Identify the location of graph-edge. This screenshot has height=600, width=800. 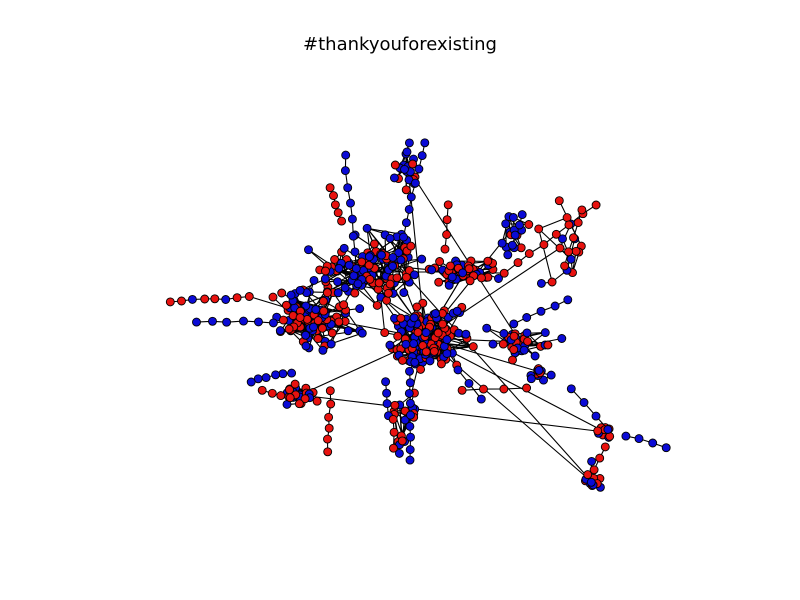
(493, 372).